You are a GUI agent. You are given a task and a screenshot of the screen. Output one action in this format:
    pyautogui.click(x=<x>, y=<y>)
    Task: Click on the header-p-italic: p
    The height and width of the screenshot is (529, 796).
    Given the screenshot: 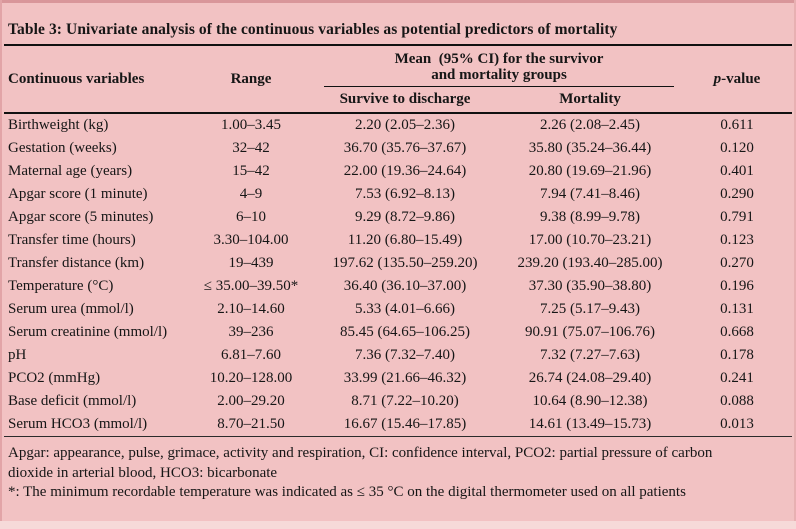 What is the action you would take?
    pyautogui.click(x=717, y=78)
    